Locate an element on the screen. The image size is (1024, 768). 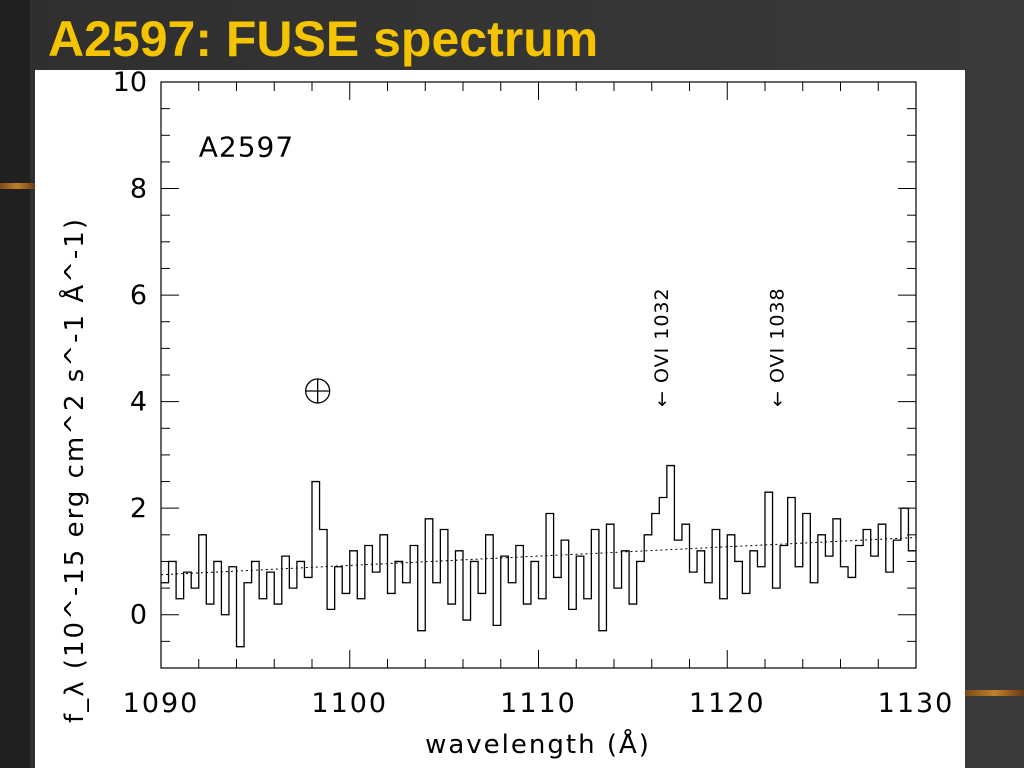
line-marker-label: ← OVI 1032 is located at coordinates (662, 347).